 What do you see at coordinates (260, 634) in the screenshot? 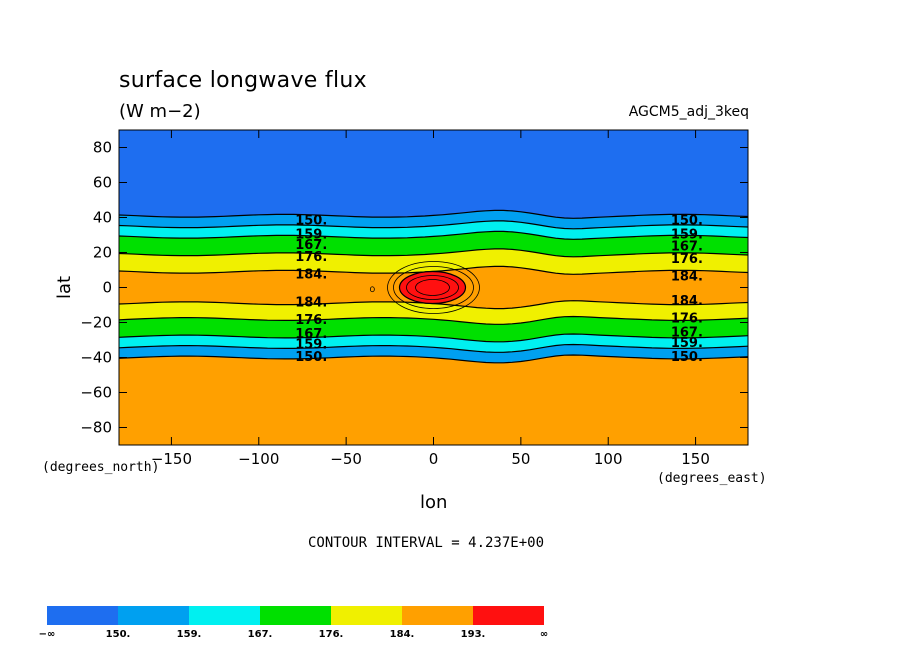
I see `colorbar-label-3: 167.` at bounding box center [260, 634].